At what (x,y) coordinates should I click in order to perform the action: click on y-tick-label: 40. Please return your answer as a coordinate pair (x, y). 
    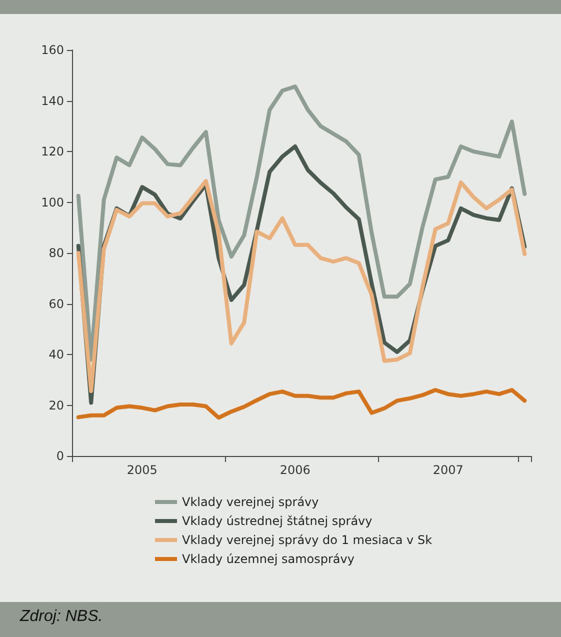
    Looking at the image, I should click on (56, 355).